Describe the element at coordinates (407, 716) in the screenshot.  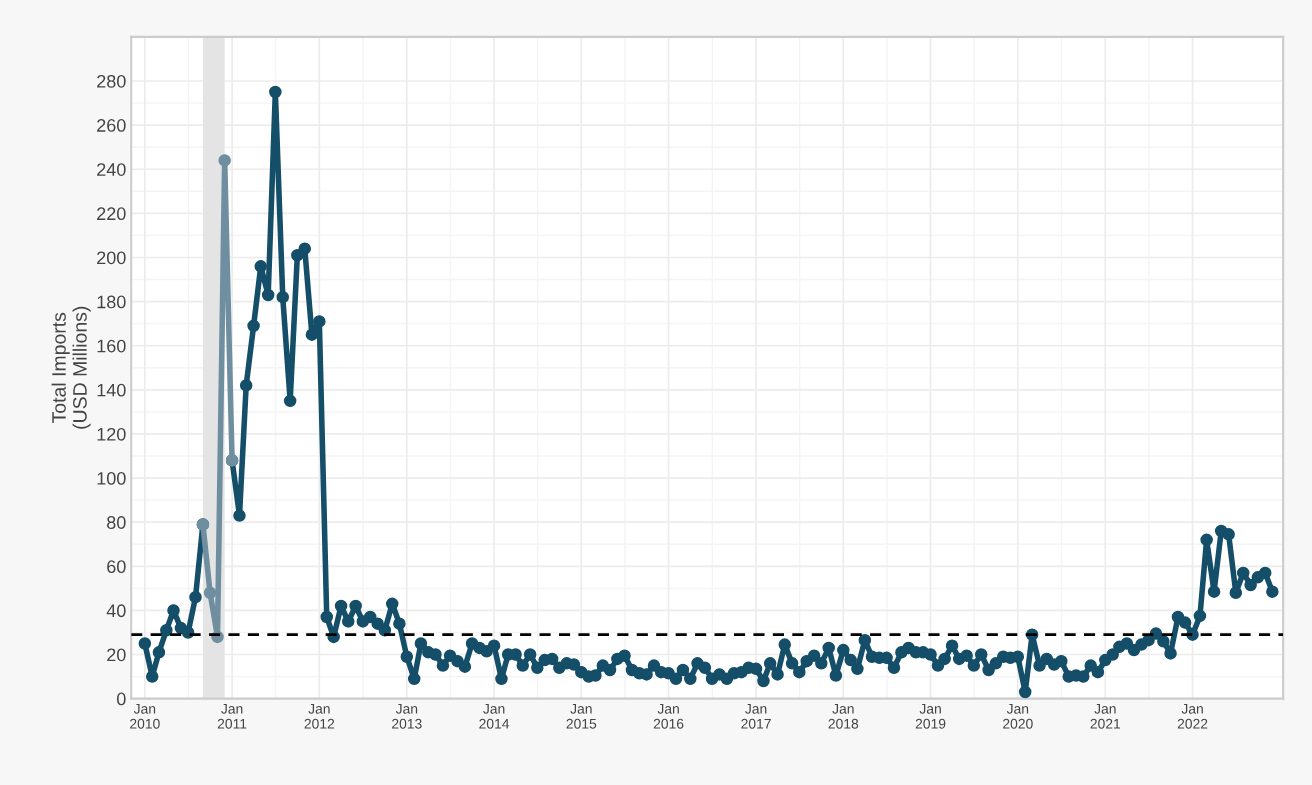
I see `x-tick-label: Jan 2013` at that location.